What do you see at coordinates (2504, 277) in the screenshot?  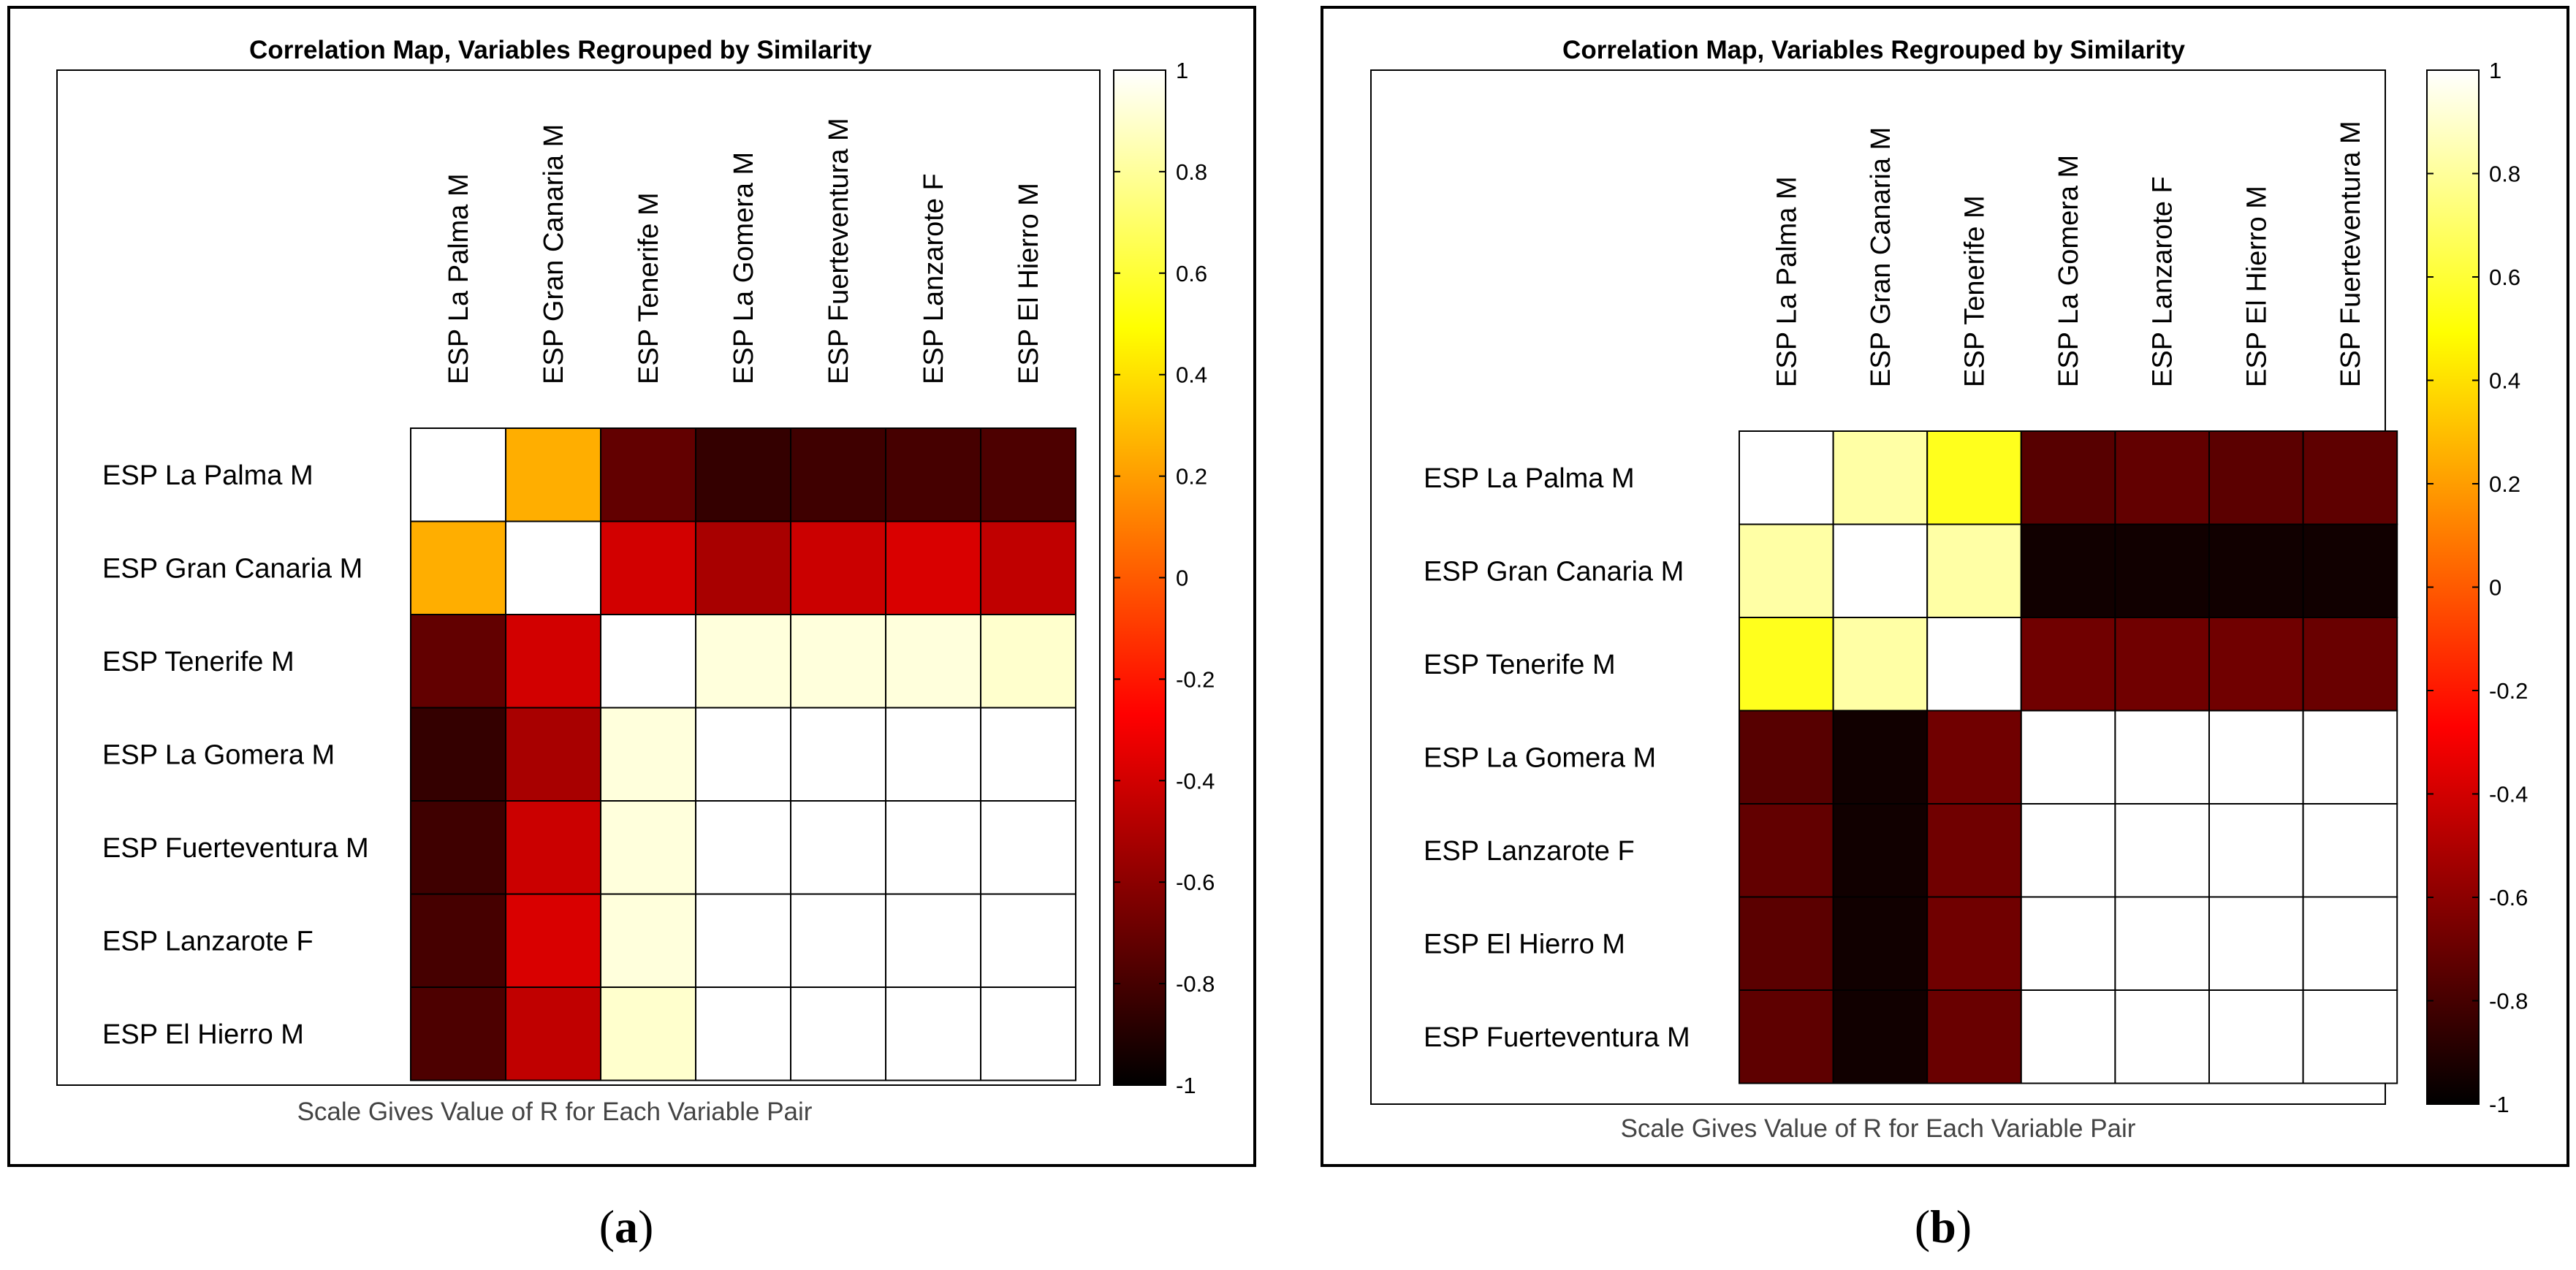 I see `colorbar-tick-label: 0.6` at bounding box center [2504, 277].